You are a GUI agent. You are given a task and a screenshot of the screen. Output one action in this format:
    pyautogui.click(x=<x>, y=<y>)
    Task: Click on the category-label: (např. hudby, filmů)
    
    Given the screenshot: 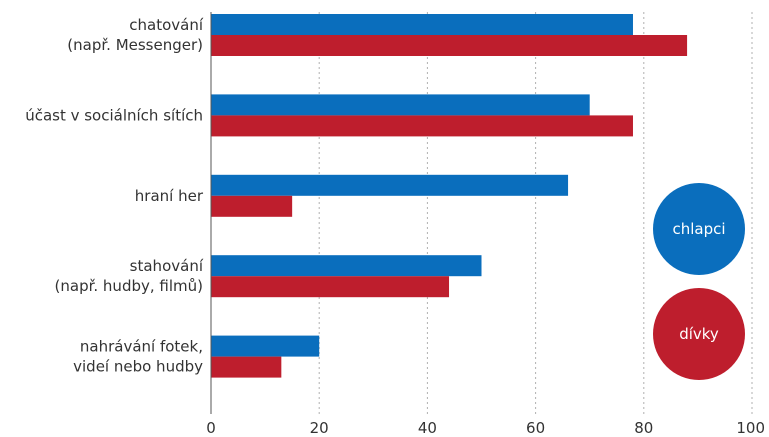 What is the action you would take?
    pyautogui.click(x=129, y=286)
    